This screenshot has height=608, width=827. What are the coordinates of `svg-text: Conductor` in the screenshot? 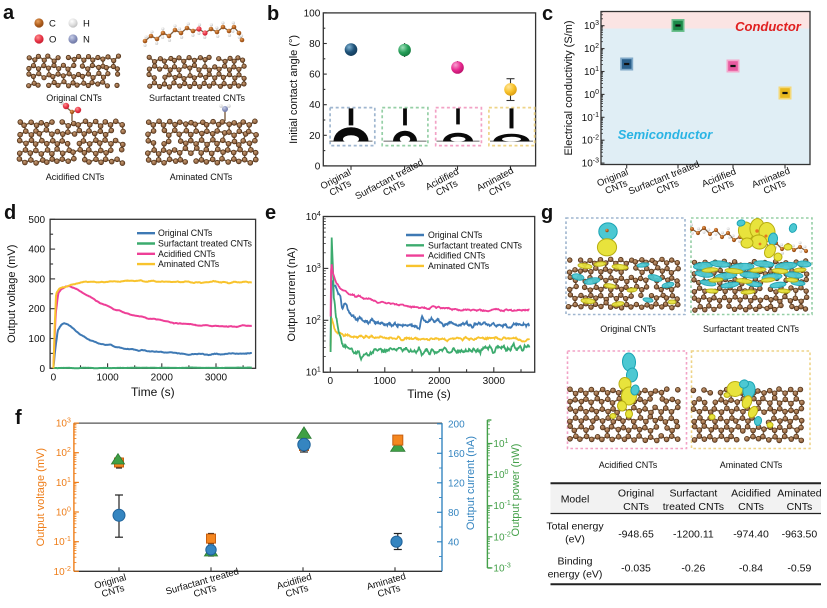 It's located at (768, 26).